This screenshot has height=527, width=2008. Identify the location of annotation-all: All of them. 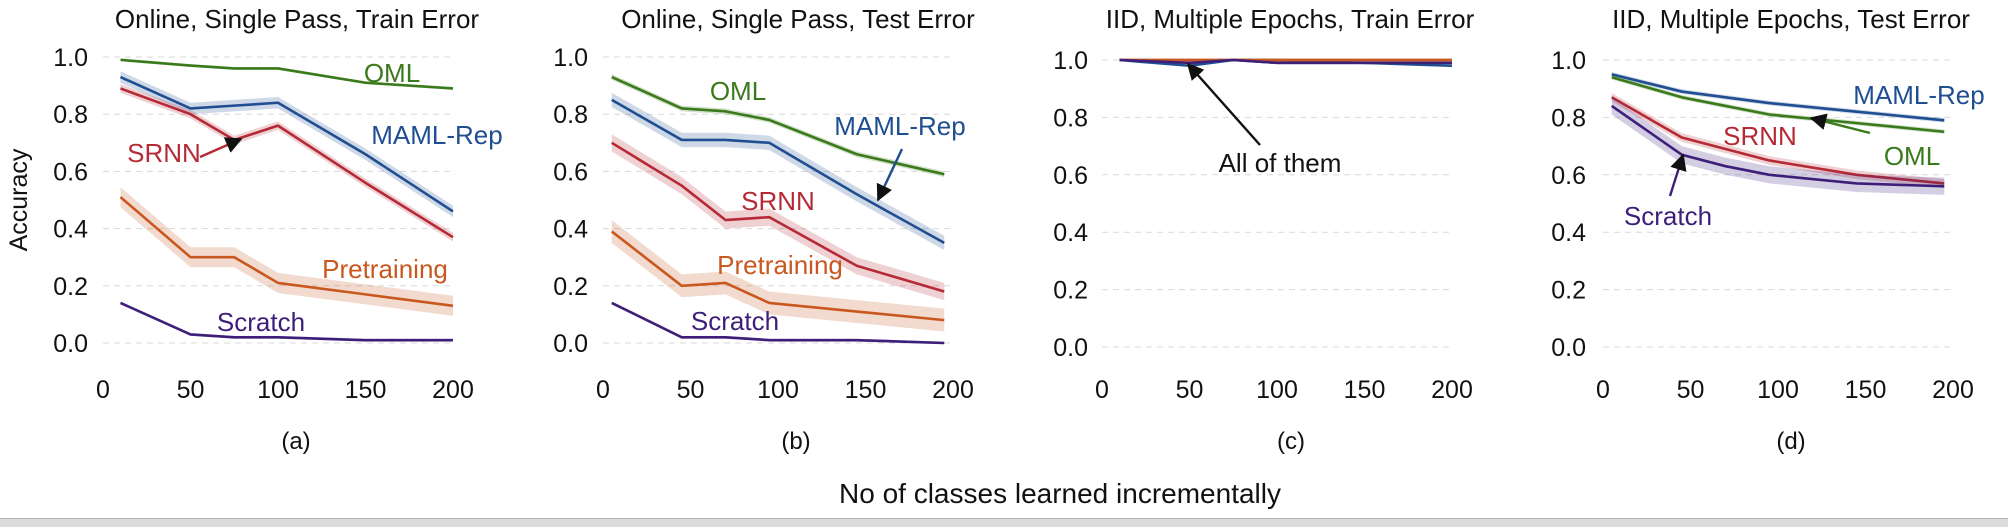
(1280, 163).